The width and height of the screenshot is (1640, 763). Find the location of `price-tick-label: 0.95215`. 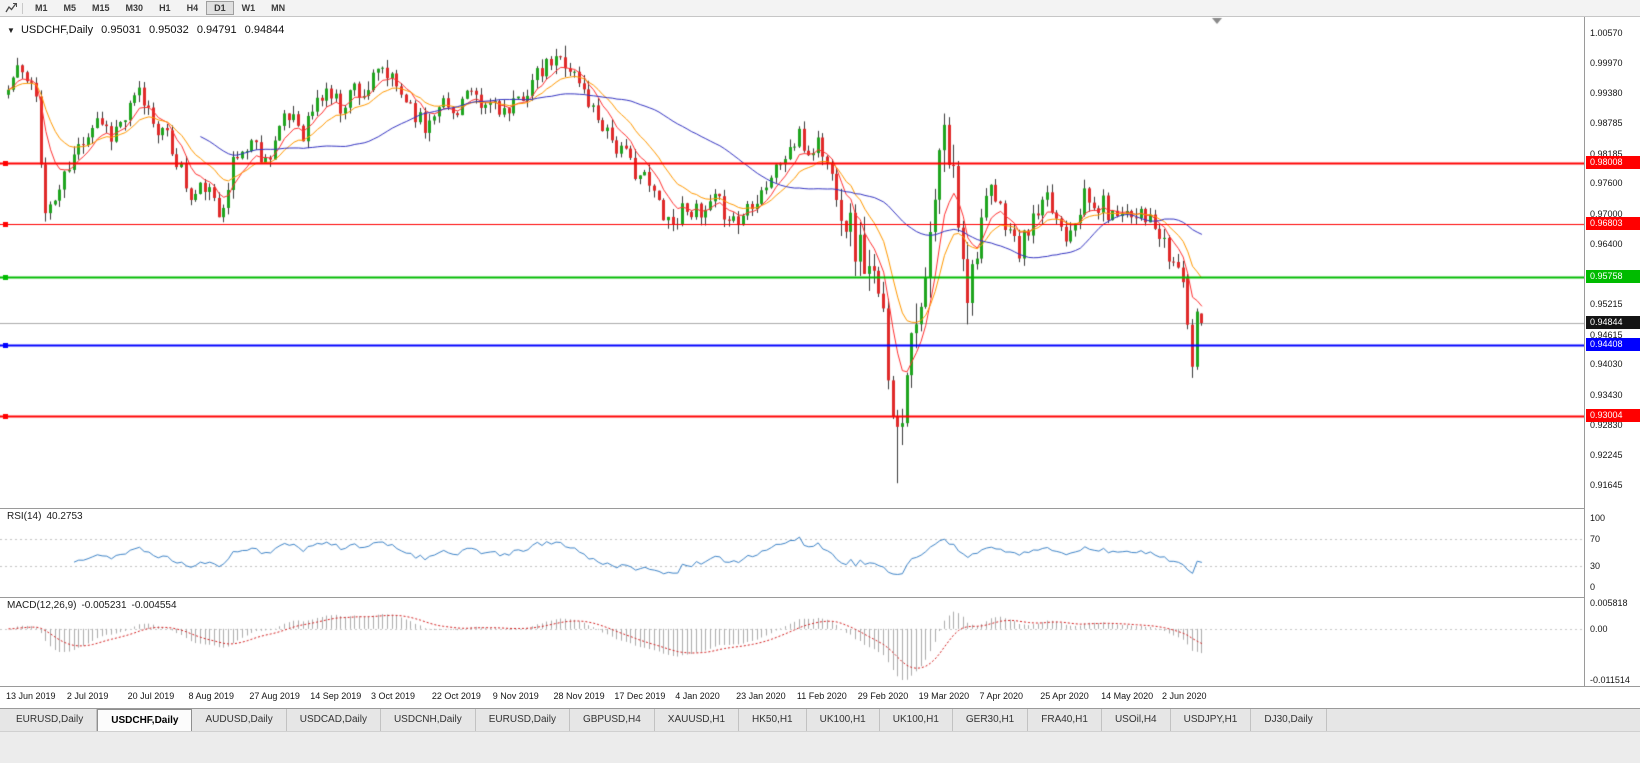

price-tick-label: 0.95215 is located at coordinates (1606, 304).